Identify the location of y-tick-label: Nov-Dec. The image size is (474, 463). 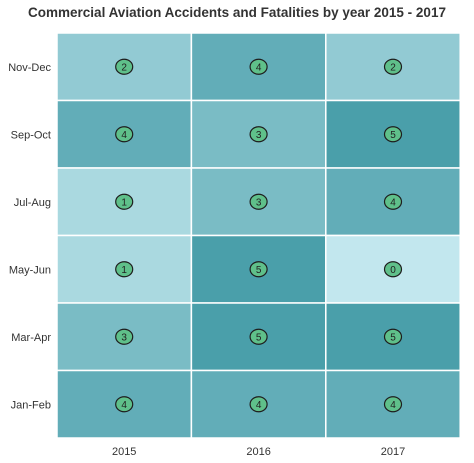
(29, 68).